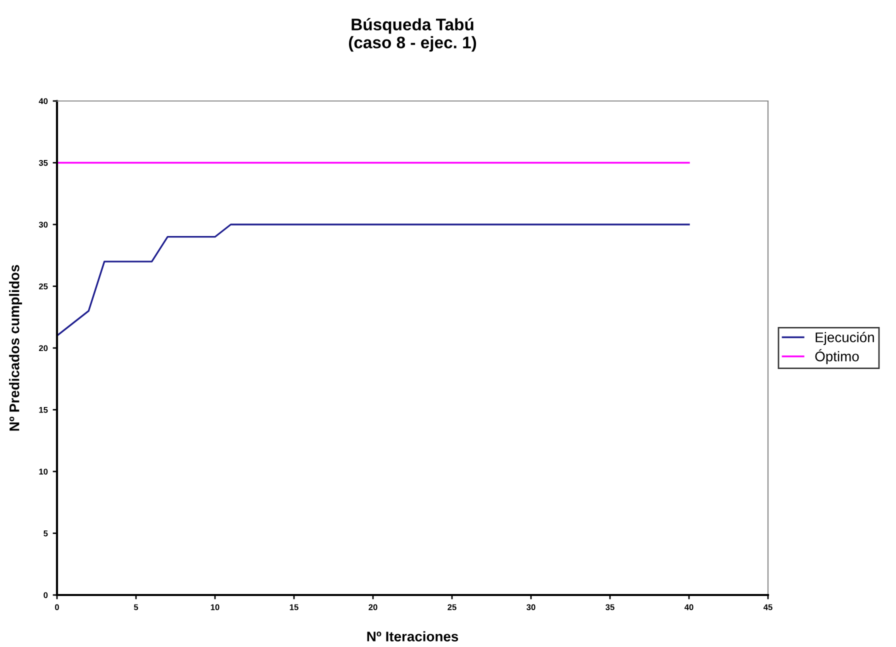 The height and width of the screenshot is (647, 896). What do you see at coordinates (46, 533) in the screenshot?
I see `y-tick-label: 5` at bounding box center [46, 533].